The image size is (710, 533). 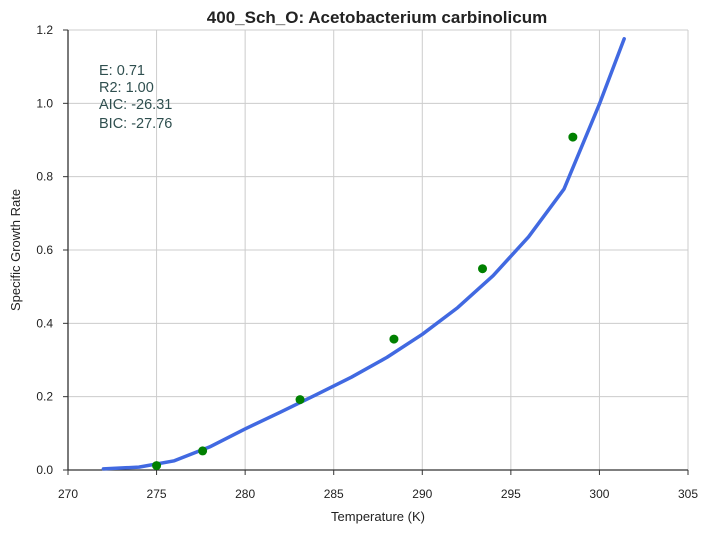 I want to click on y-tick-label: 0.8, so click(x=44, y=177).